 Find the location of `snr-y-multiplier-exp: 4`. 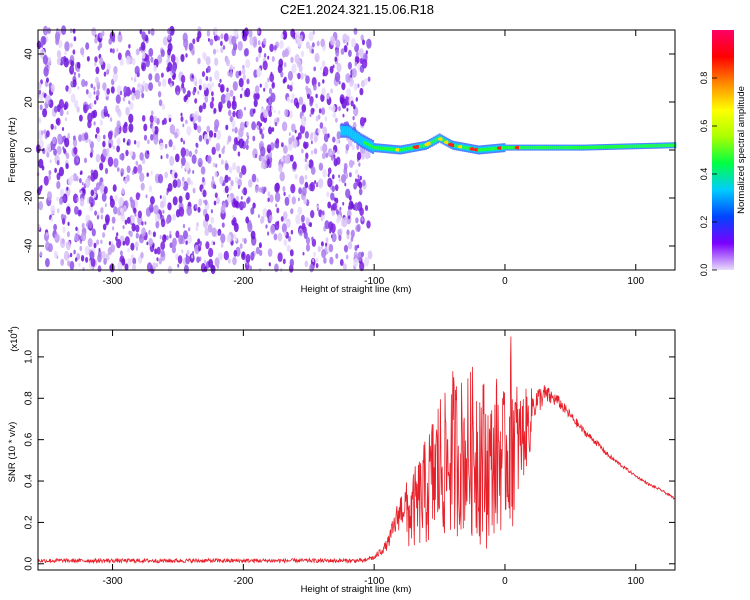

snr-y-multiplier-exp: 4 is located at coordinates (11, 331).